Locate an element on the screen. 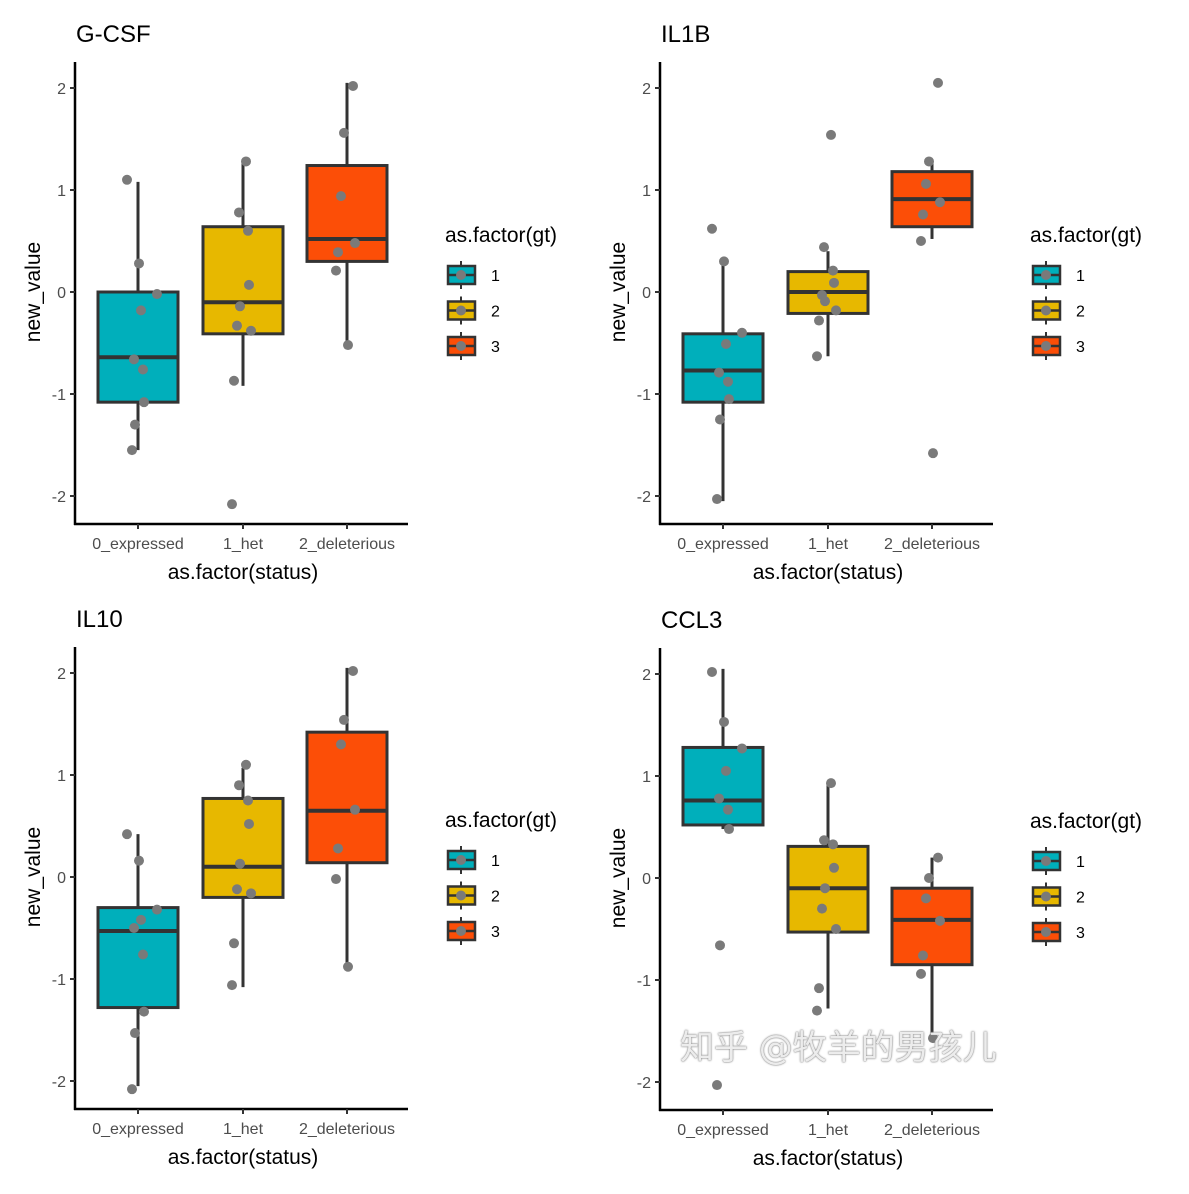 The width and height of the screenshot is (1189, 1194). panel-title: IL10 is located at coordinates (99, 619).